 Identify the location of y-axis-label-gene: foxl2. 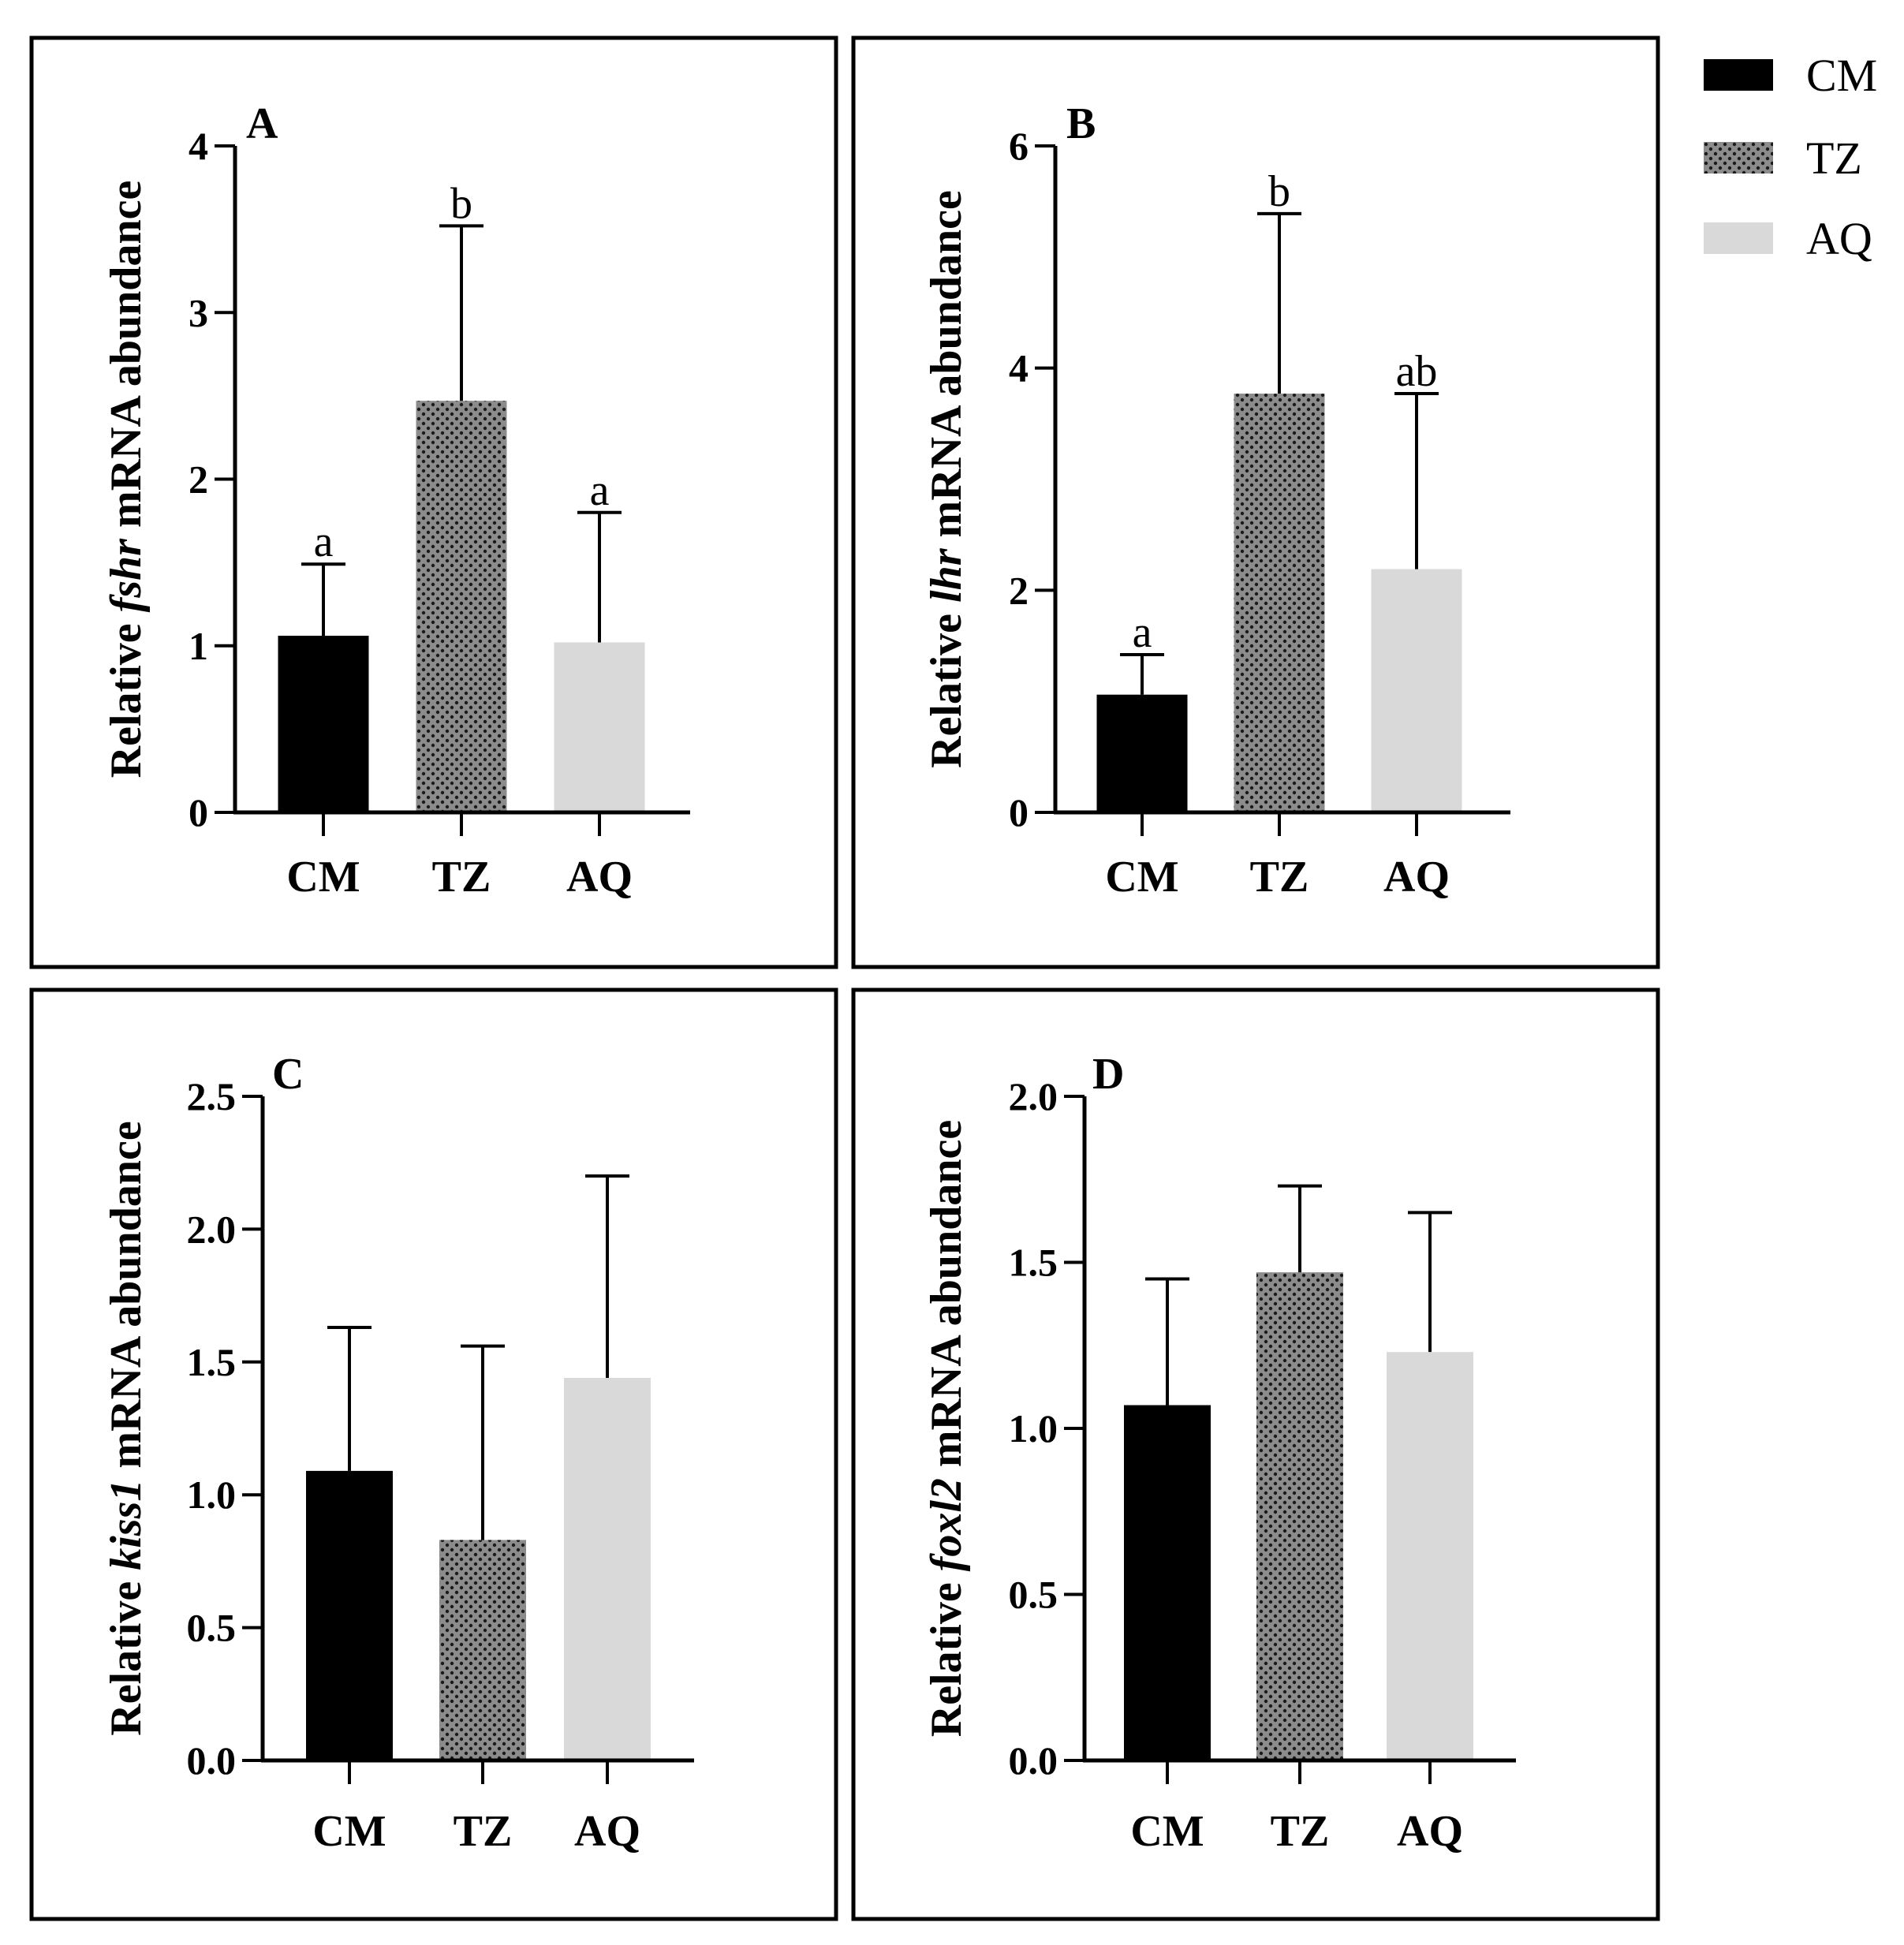
(946, 1525).